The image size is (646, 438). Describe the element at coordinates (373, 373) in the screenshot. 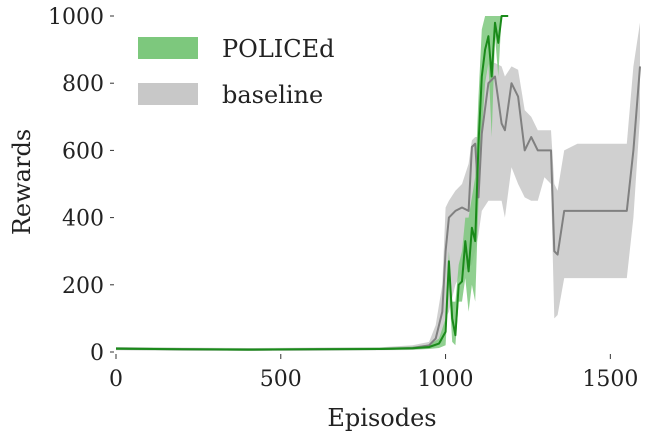

I see `x-axis: 0 500 1000 1500` at that location.